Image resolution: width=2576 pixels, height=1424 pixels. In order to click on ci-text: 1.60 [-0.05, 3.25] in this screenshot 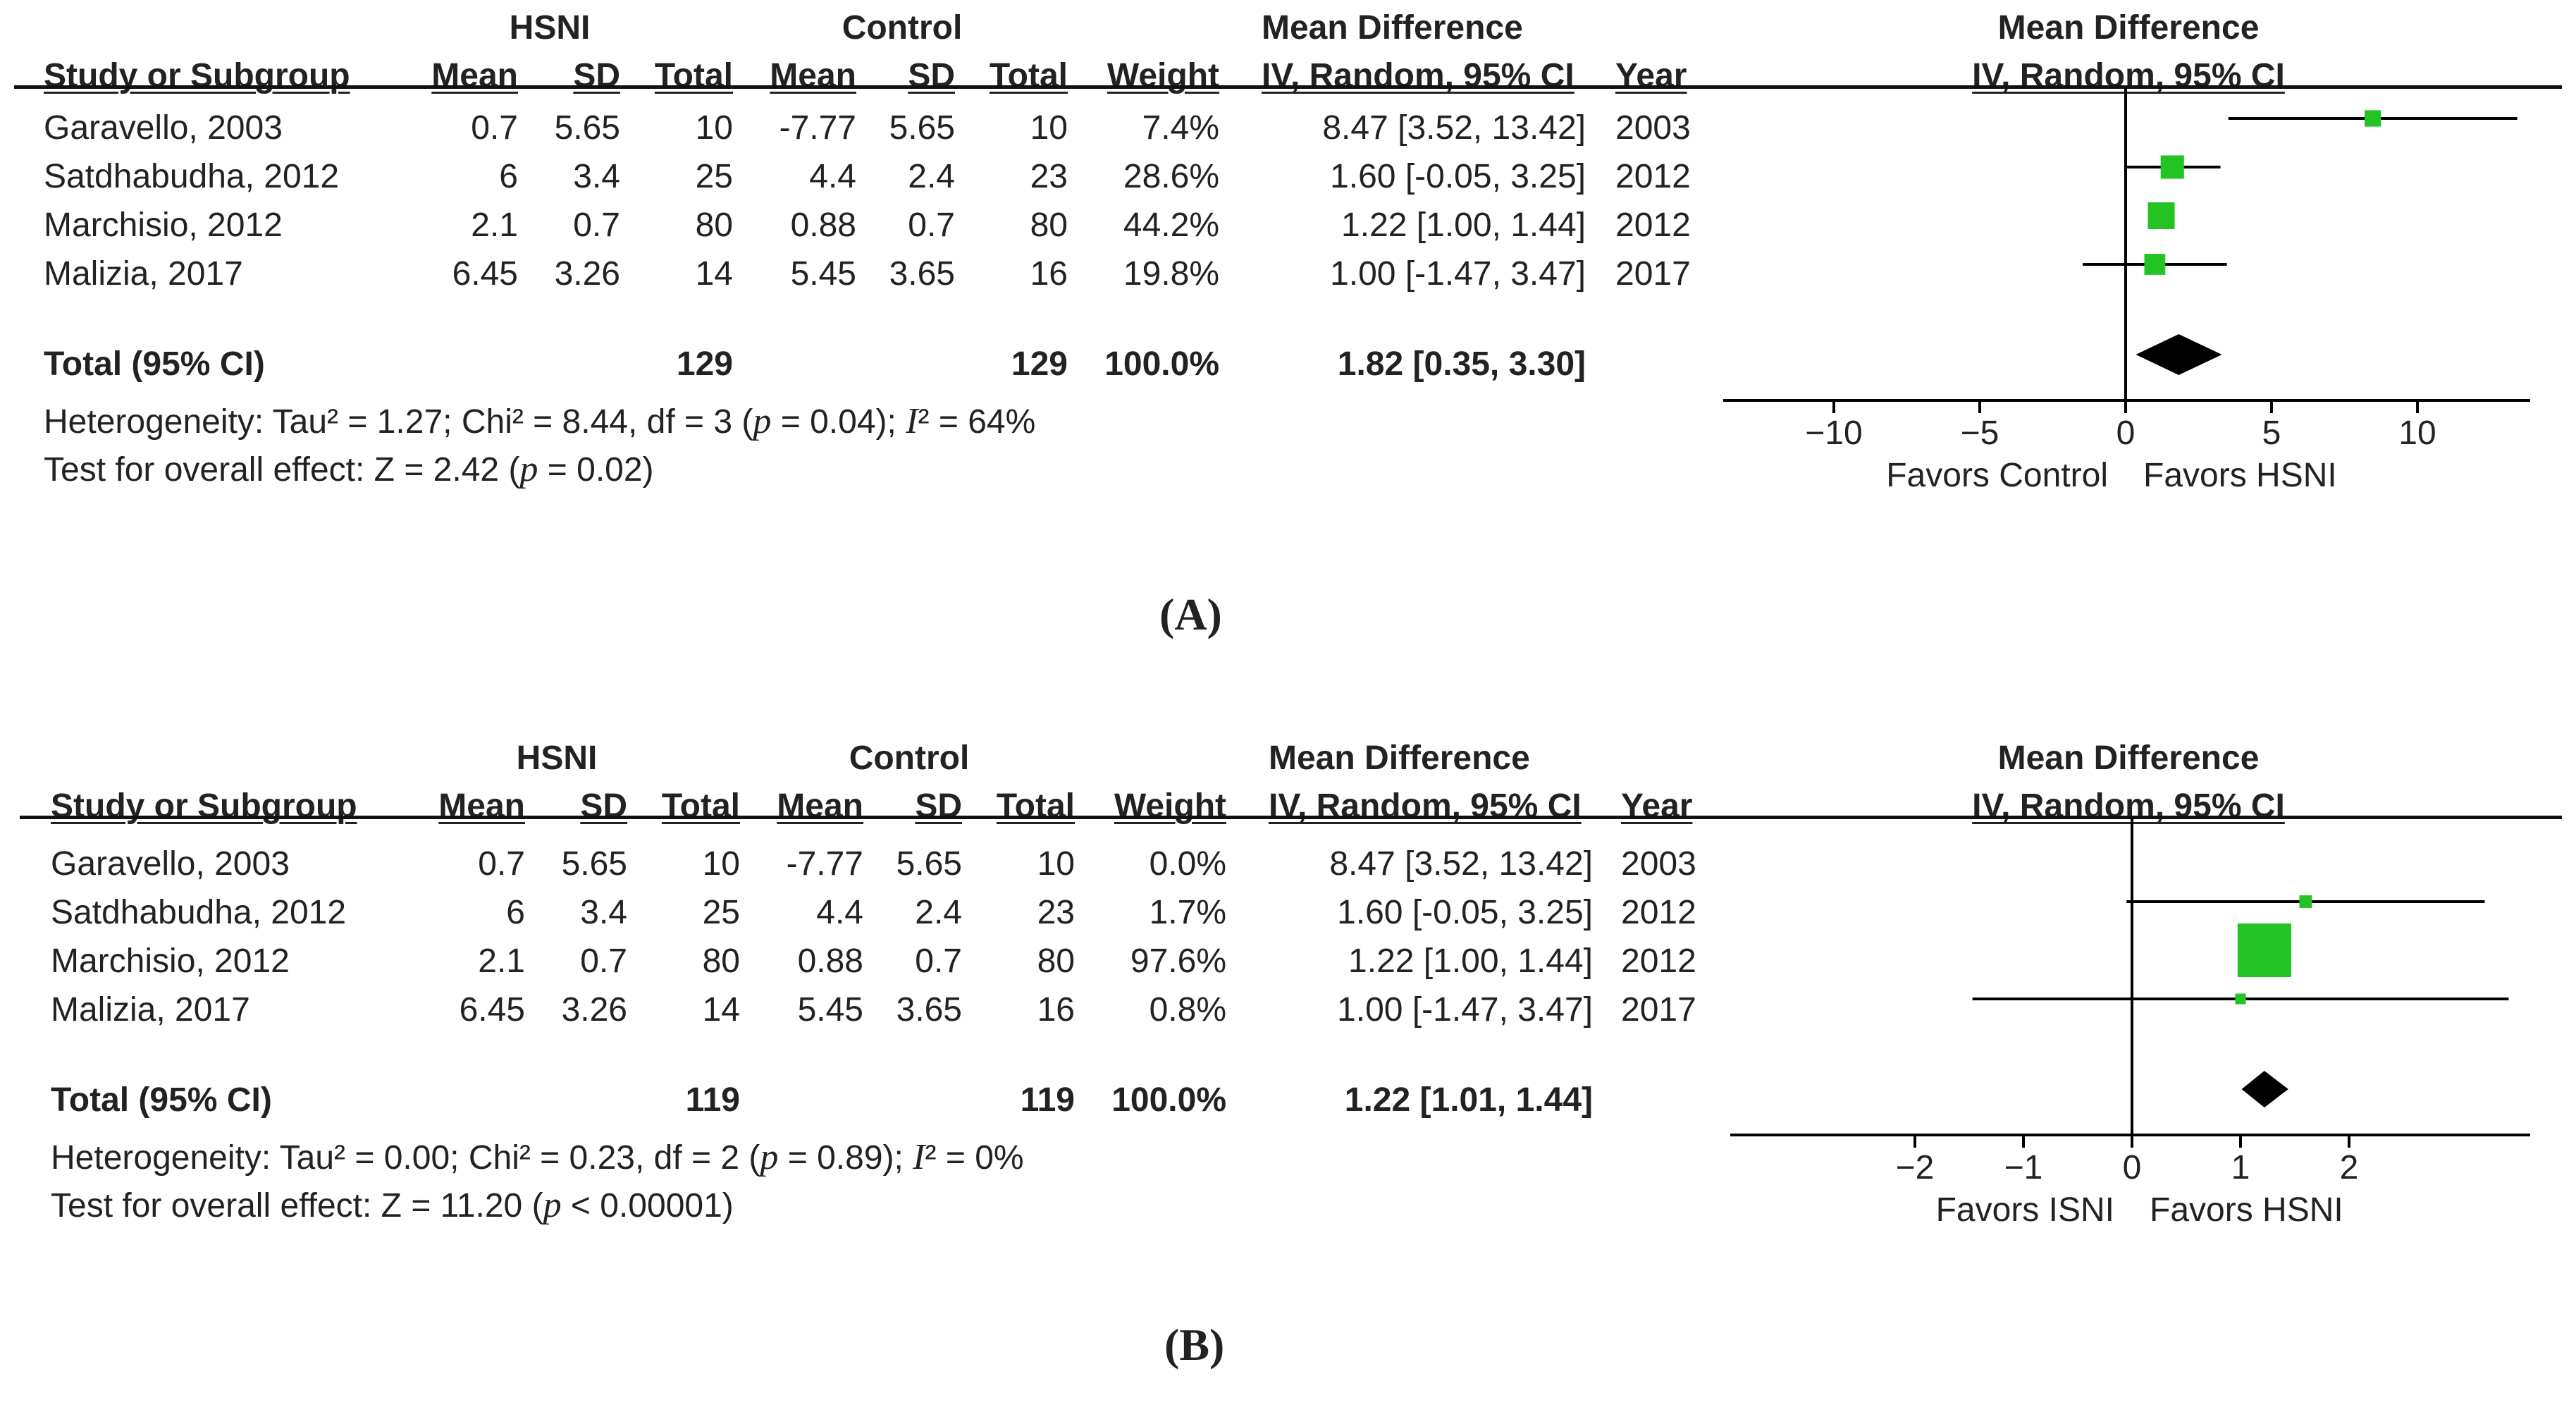, I will do `click(1465, 912)`.